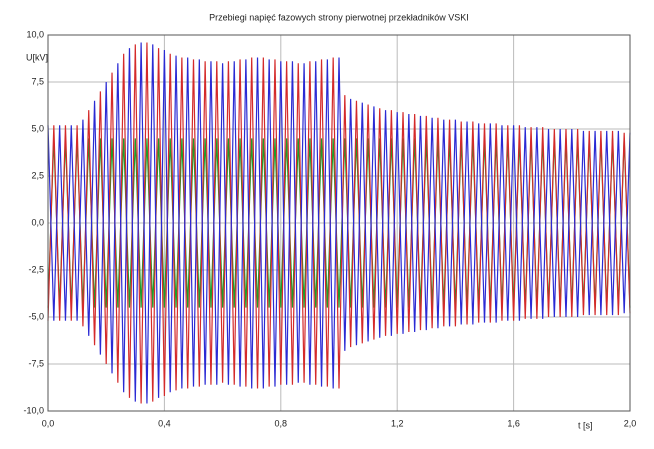  What do you see at coordinates (397, 423) in the screenshot?
I see `x-tick-label: 1,2` at bounding box center [397, 423].